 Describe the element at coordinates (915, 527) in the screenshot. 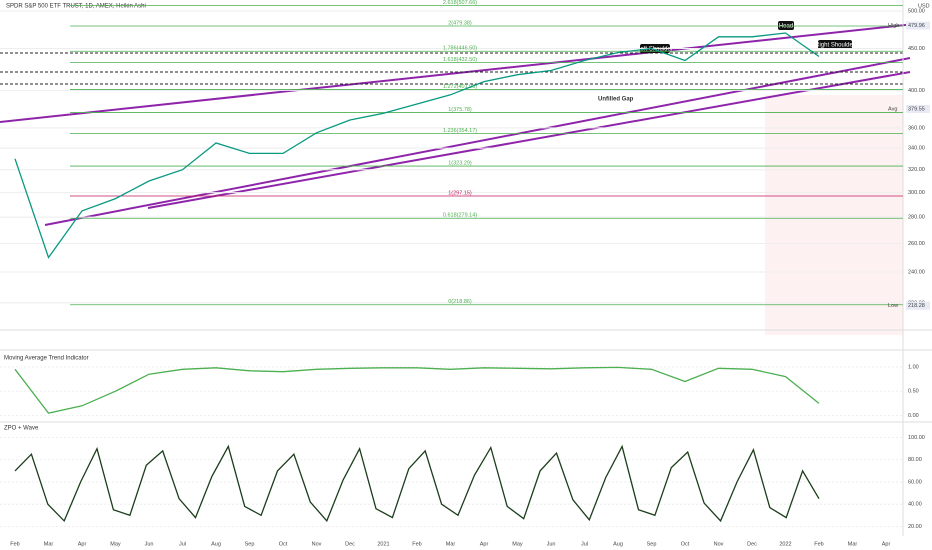

I see `y-tick-label: 20.00` at that location.